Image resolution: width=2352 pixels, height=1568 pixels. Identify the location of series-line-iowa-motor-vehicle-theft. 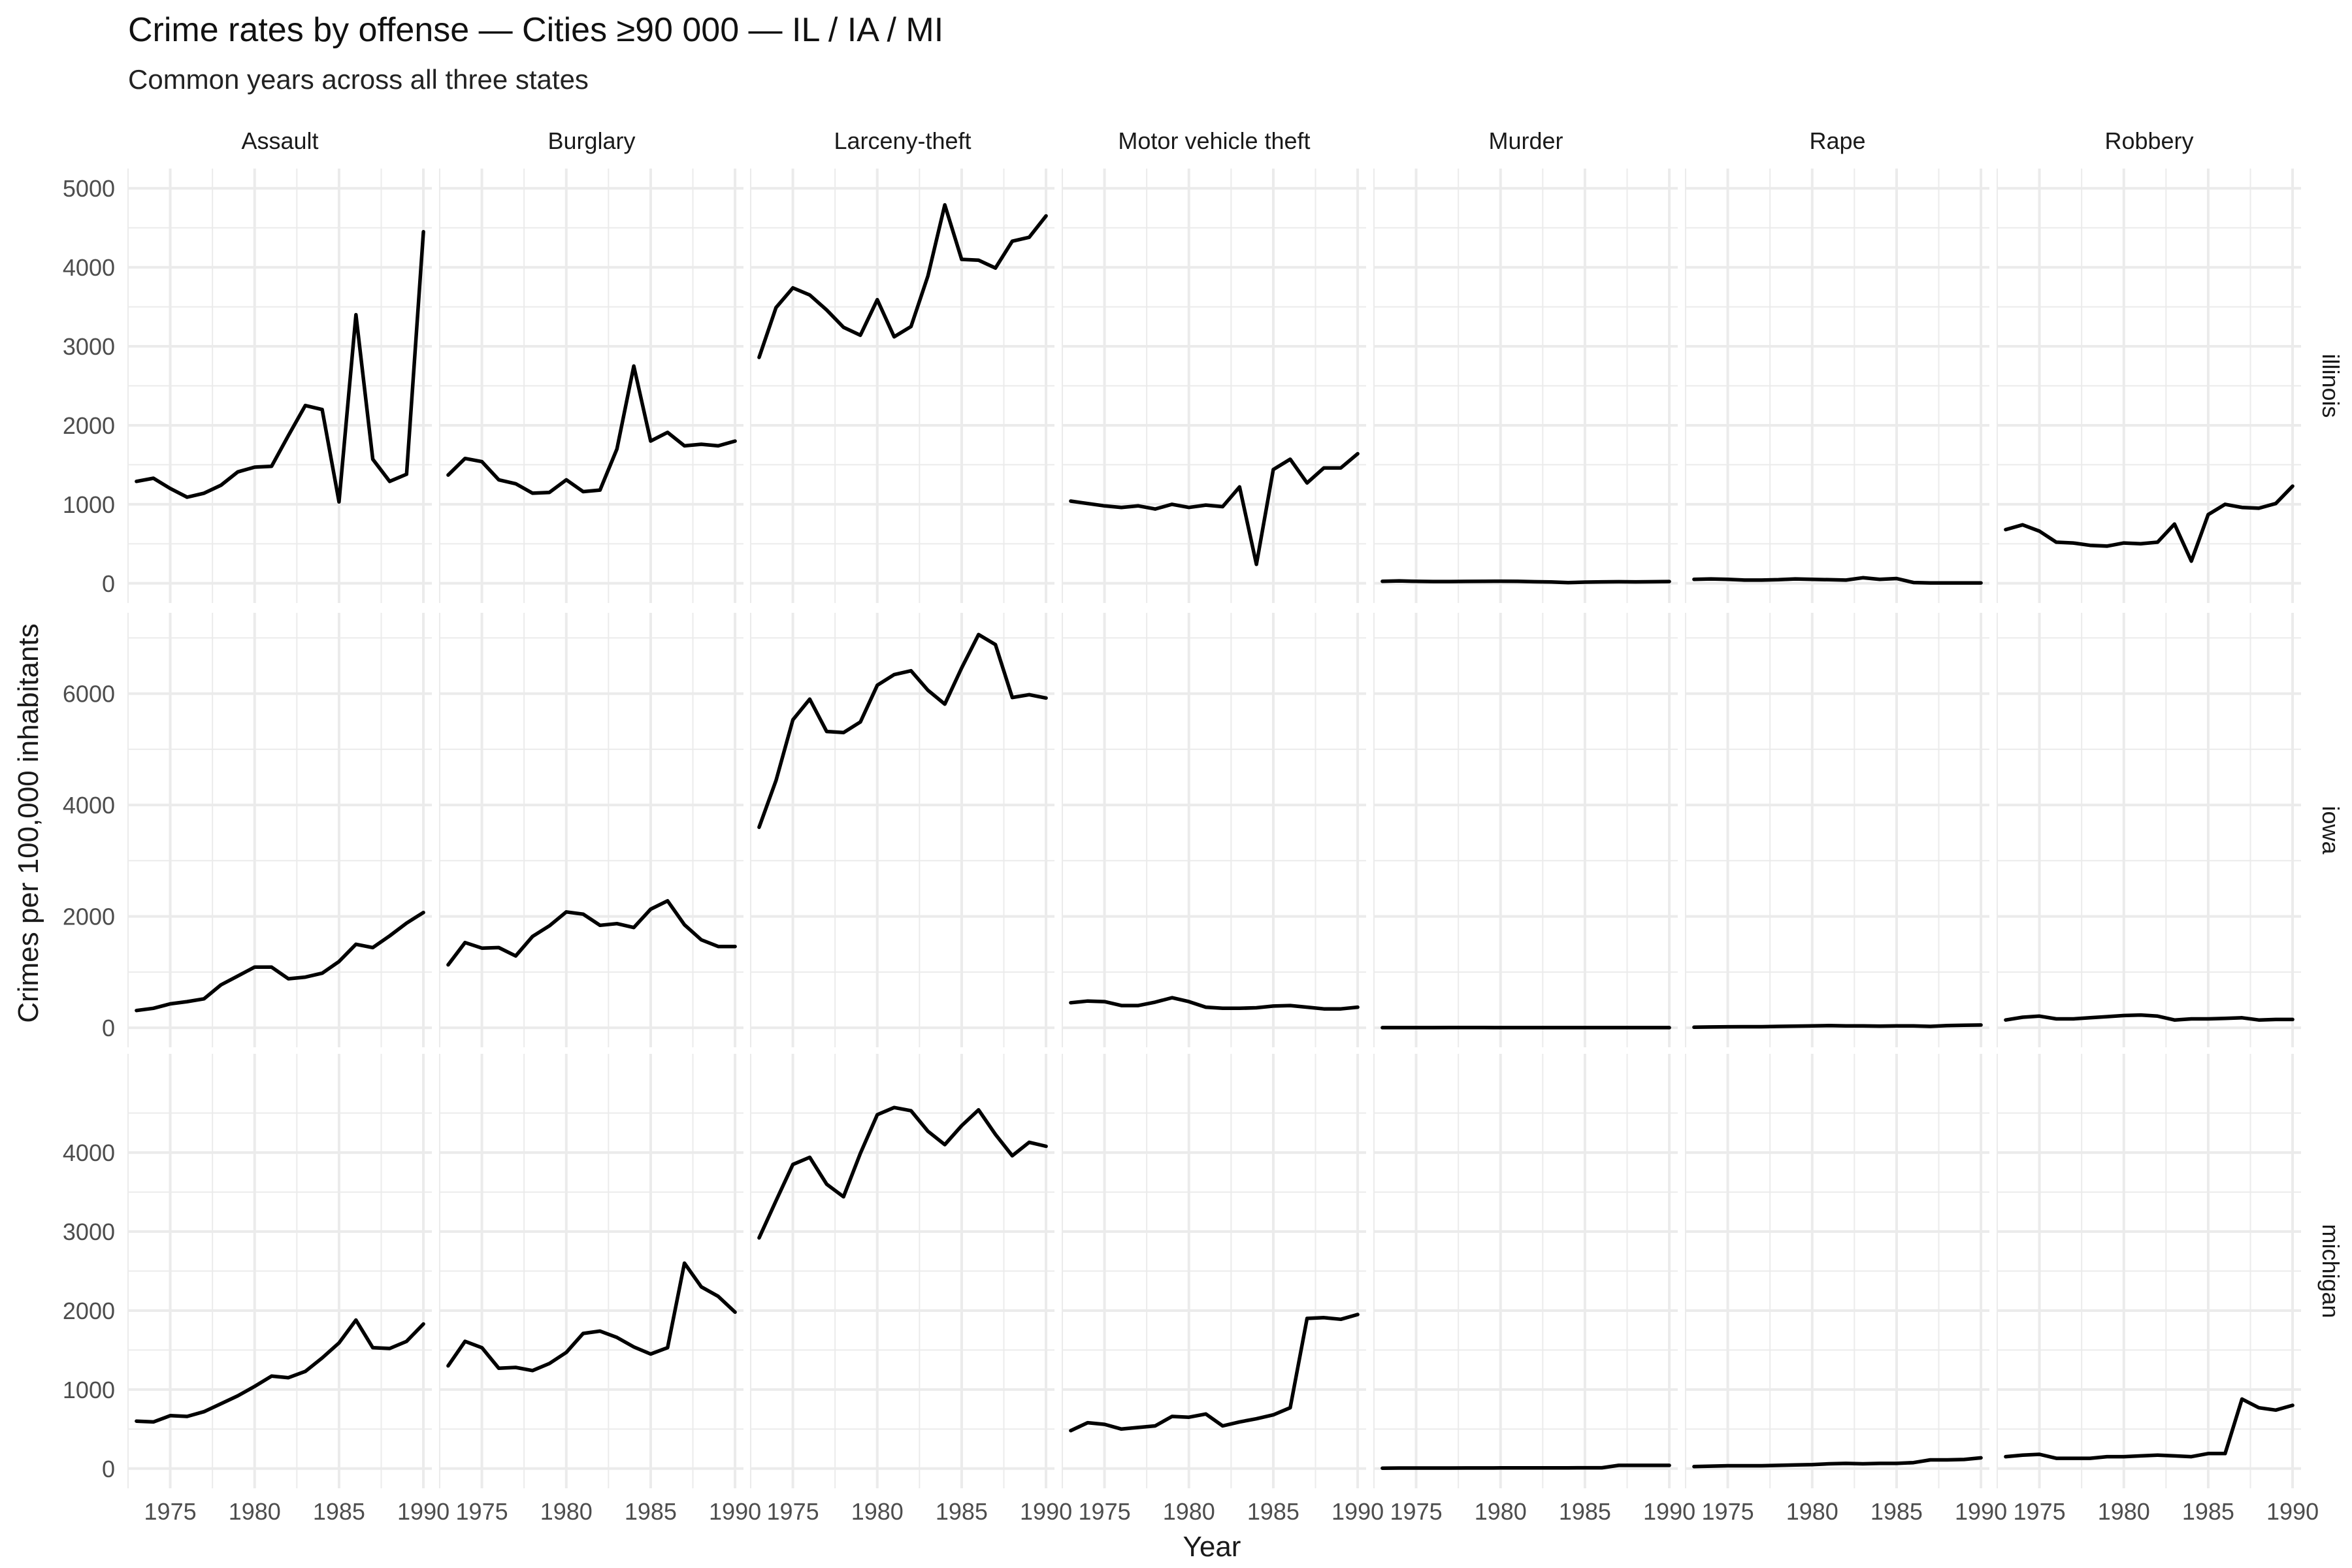
(1214, 1003).